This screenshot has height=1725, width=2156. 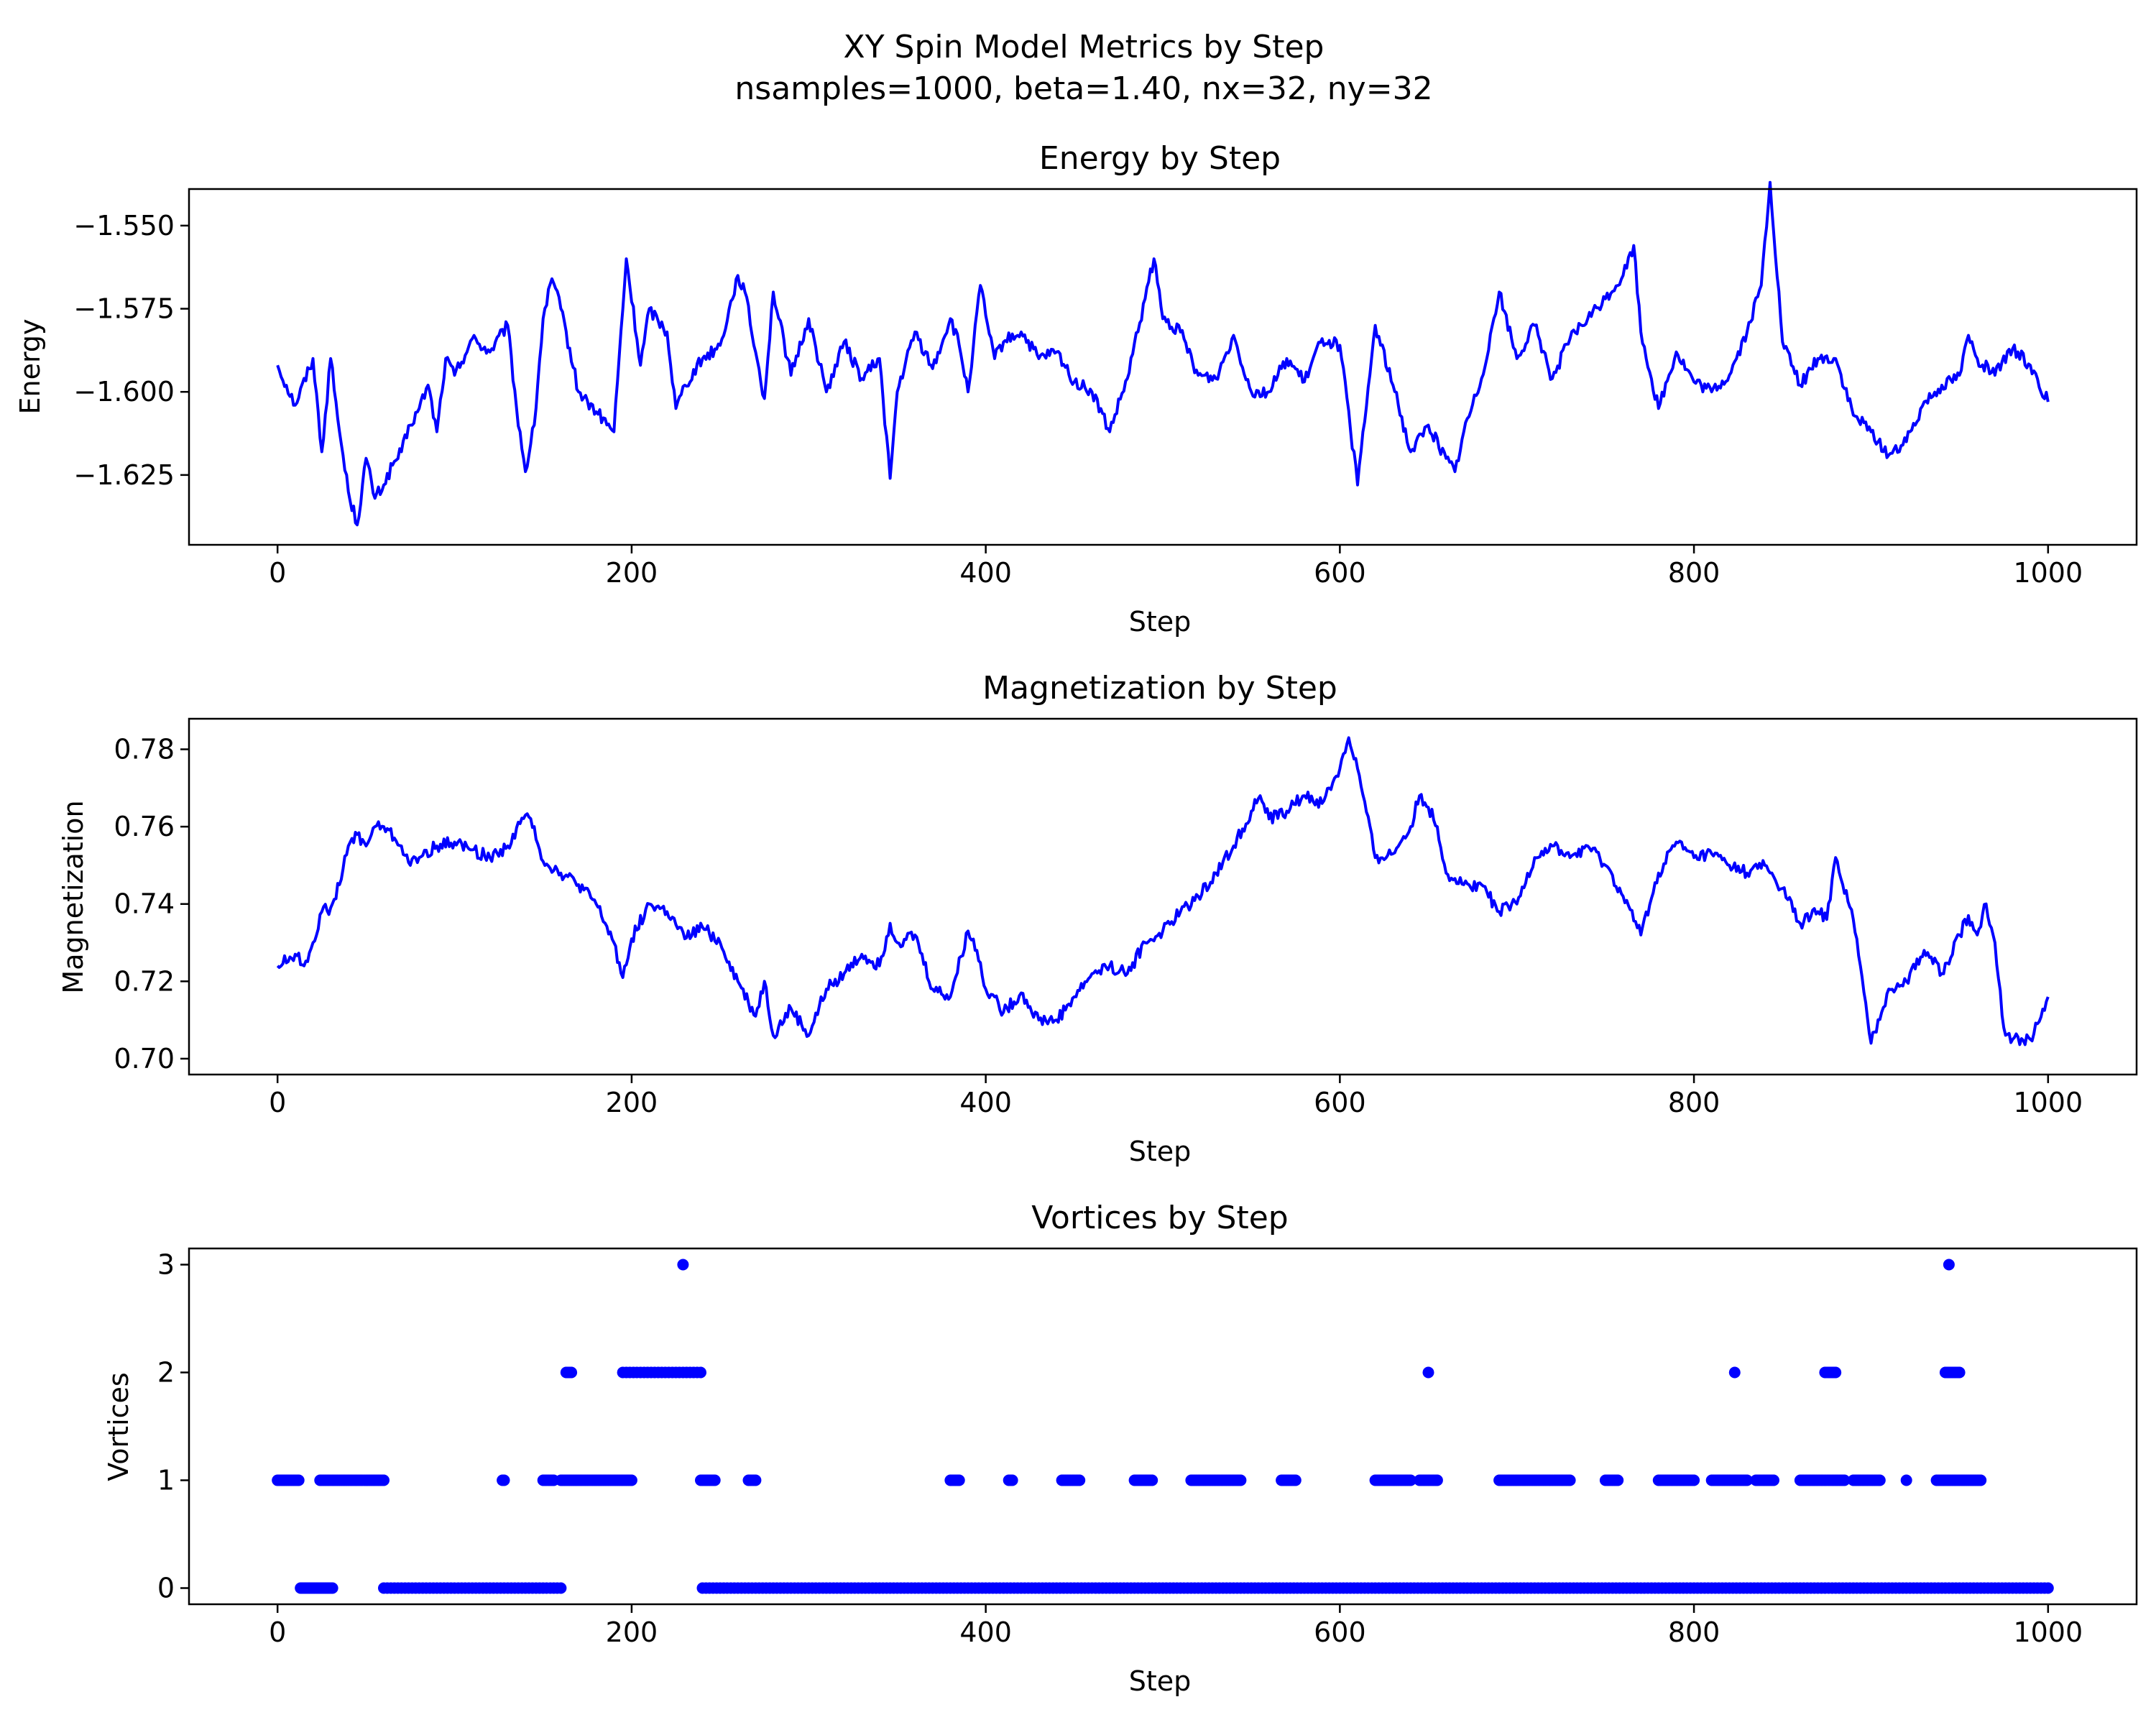 What do you see at coordinates (166, 1480) in the screenshot?
I see `vortices-ytick-label: 1` at bounding box center [166, 1480].